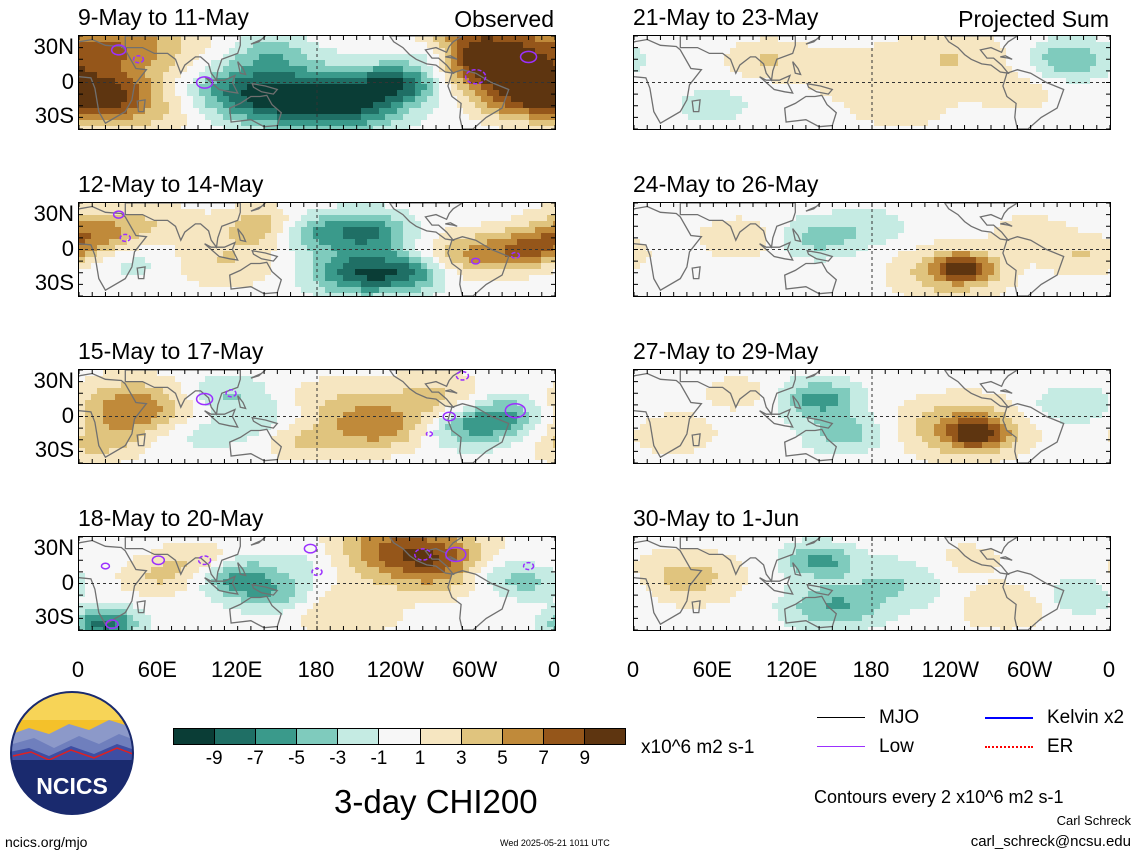  Describe the element at coordinates (399, 736) in the screenshot. I see `colorbar` at that location.